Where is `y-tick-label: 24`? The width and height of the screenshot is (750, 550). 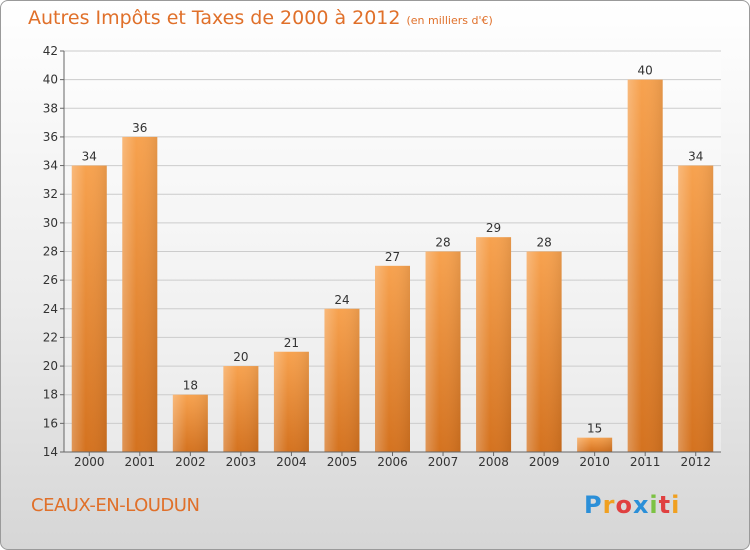
y-tick-label: 24 is located at coordinates (50, 309).